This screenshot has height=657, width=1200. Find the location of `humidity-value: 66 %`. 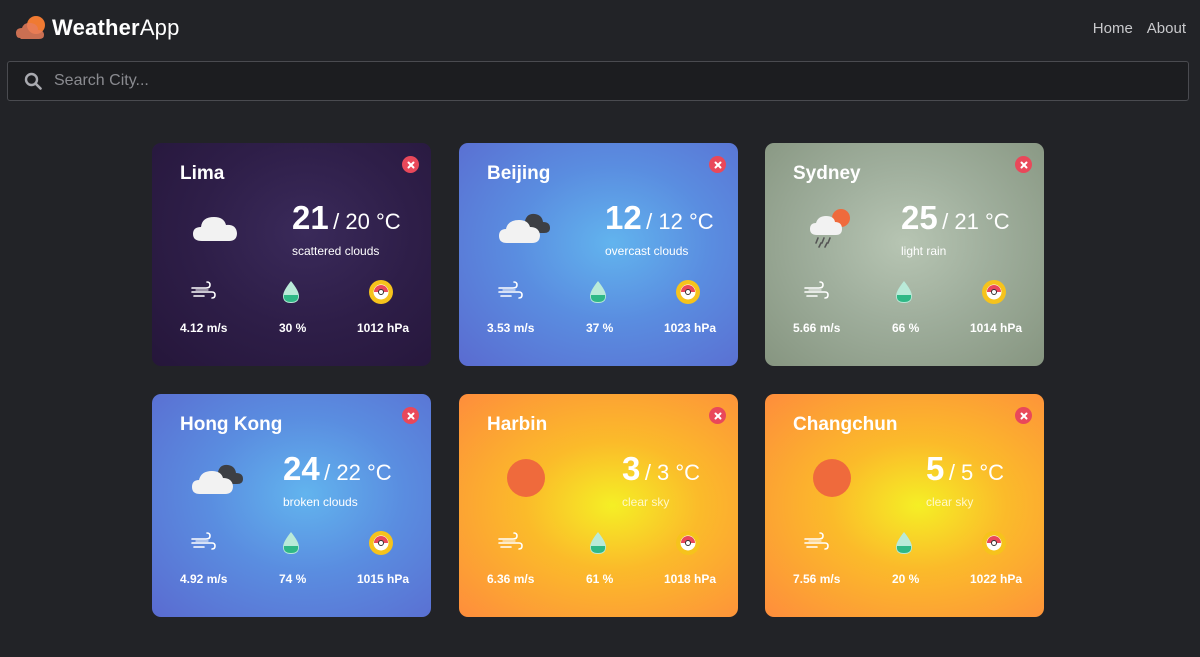

humidity-value: 66 % is located at coordinates (906, 328).